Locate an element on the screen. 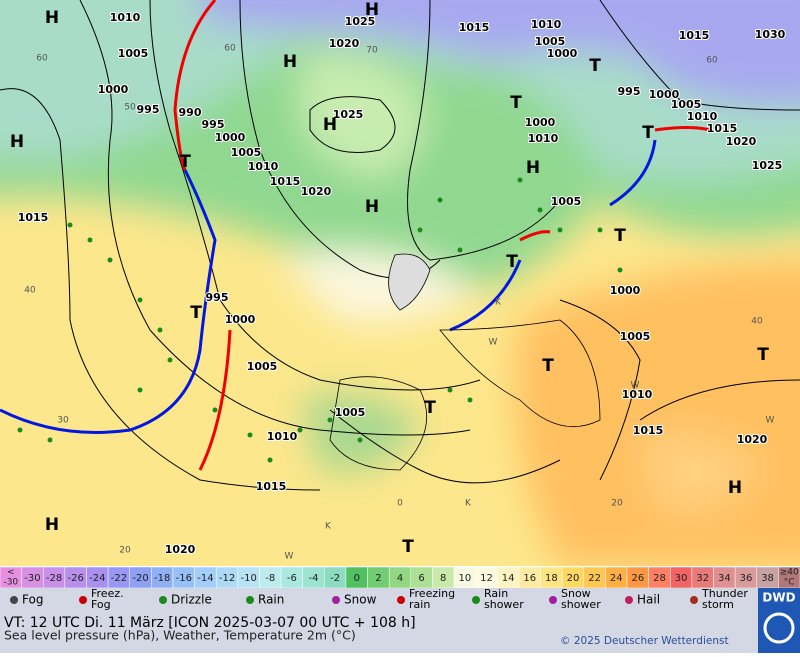  temperature-label: 2 is located at coordinates (378, 578).